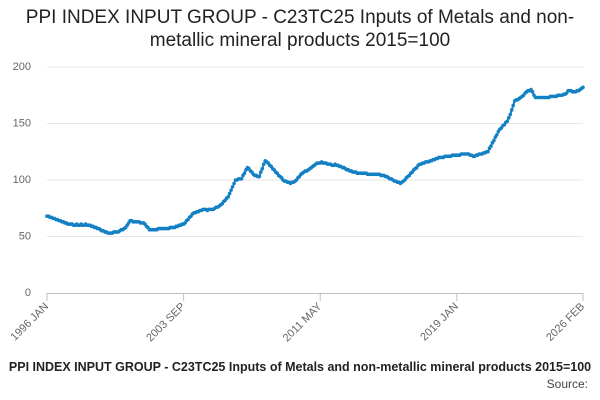 This screenshot has width=600, height=400. Describe the element at coordinates (22, 67) in the screenshot. I see `y-tick-label: 200` at that location.